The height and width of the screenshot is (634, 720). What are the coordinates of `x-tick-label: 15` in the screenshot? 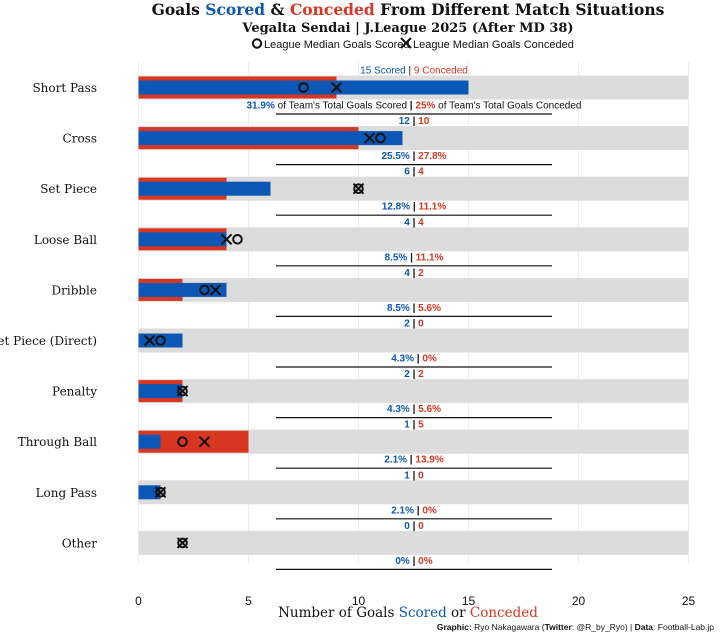 It's located at (469, 601).